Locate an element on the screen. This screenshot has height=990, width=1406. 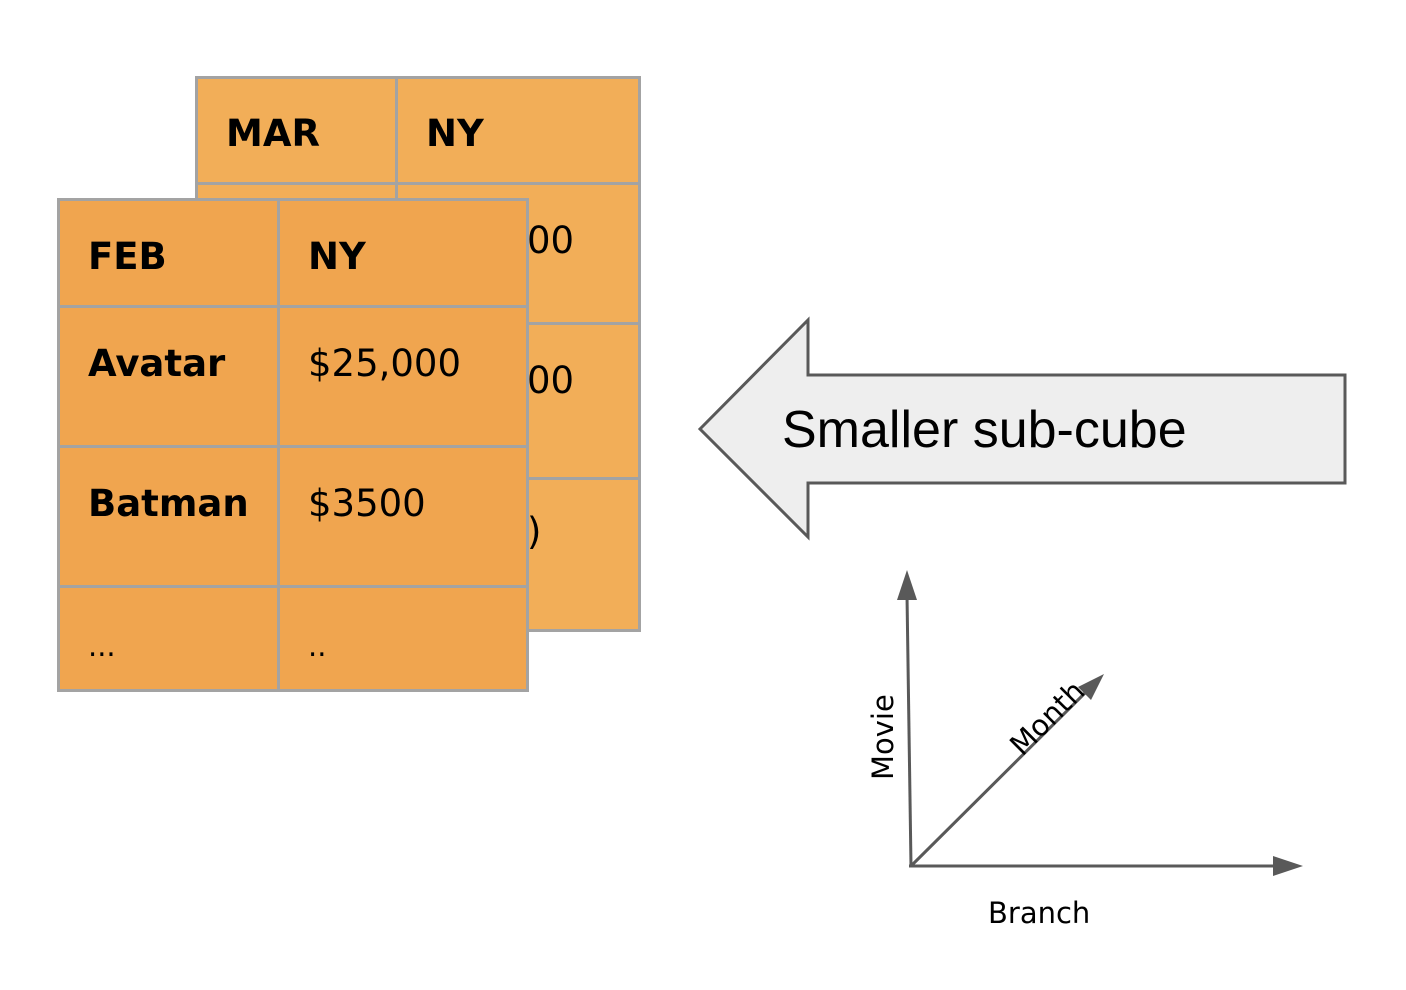
movie-axis-arrowhead is located at coordinates (907, 585).